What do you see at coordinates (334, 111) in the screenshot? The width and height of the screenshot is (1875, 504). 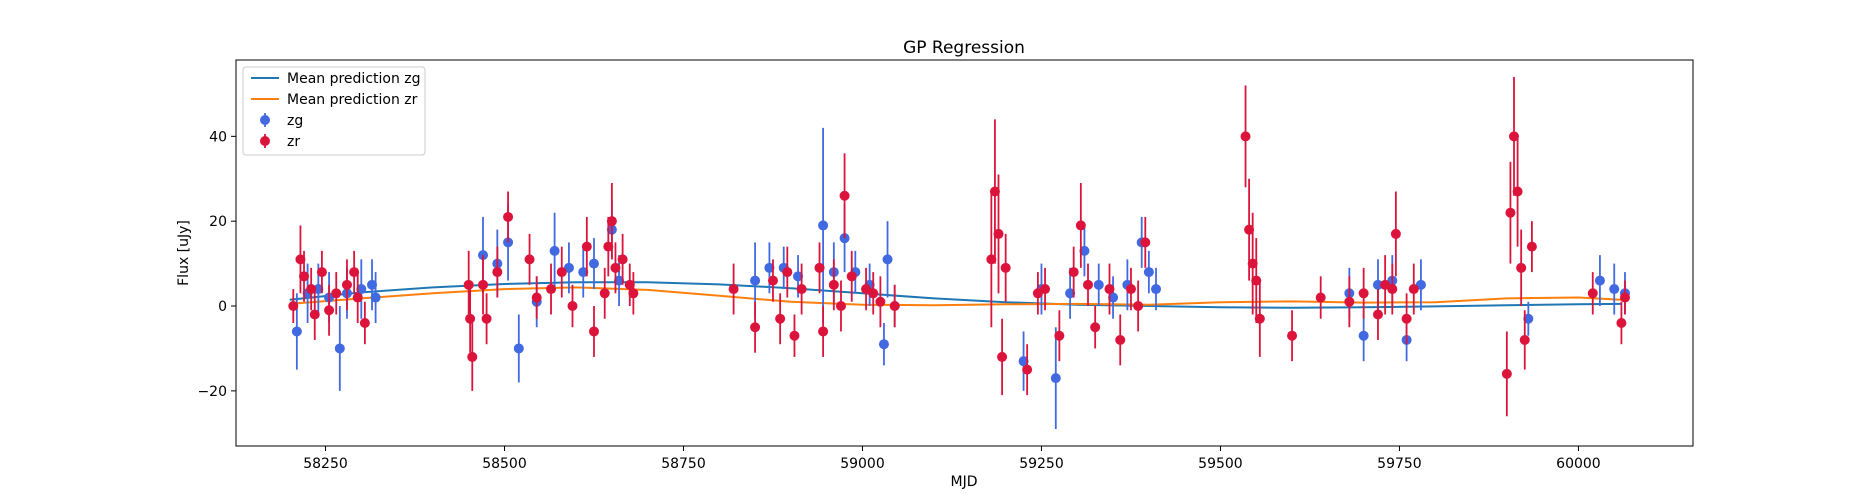 I see `chart-legend: Mean prediction zg Mean prediction zr zg zr` at bounding box center [334, 111].